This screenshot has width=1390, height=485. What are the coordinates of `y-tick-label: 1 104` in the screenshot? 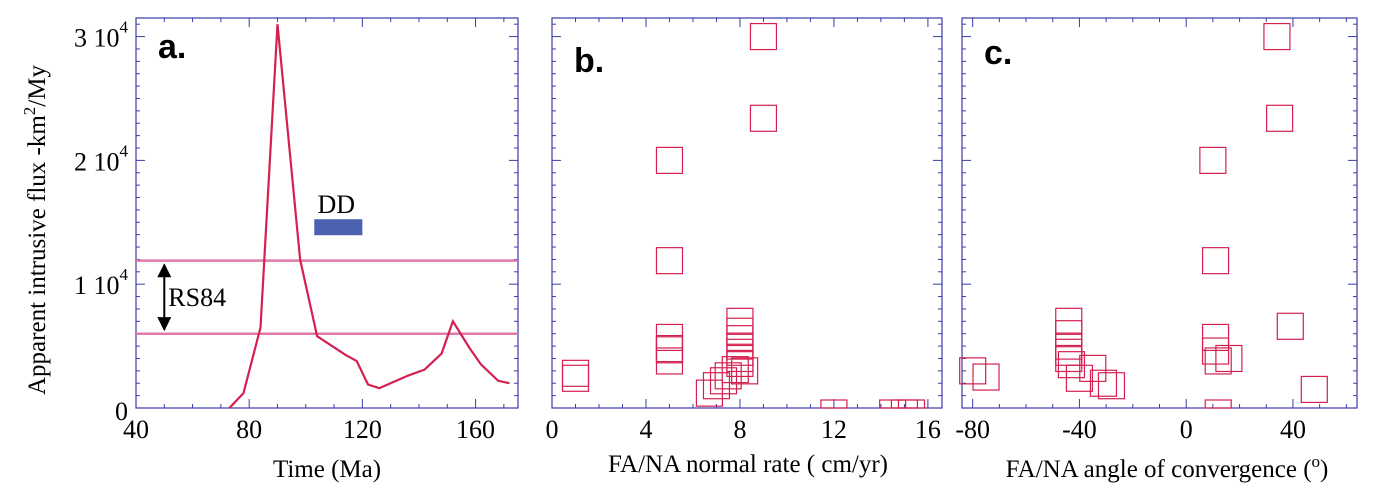 It's located at (101, 282).